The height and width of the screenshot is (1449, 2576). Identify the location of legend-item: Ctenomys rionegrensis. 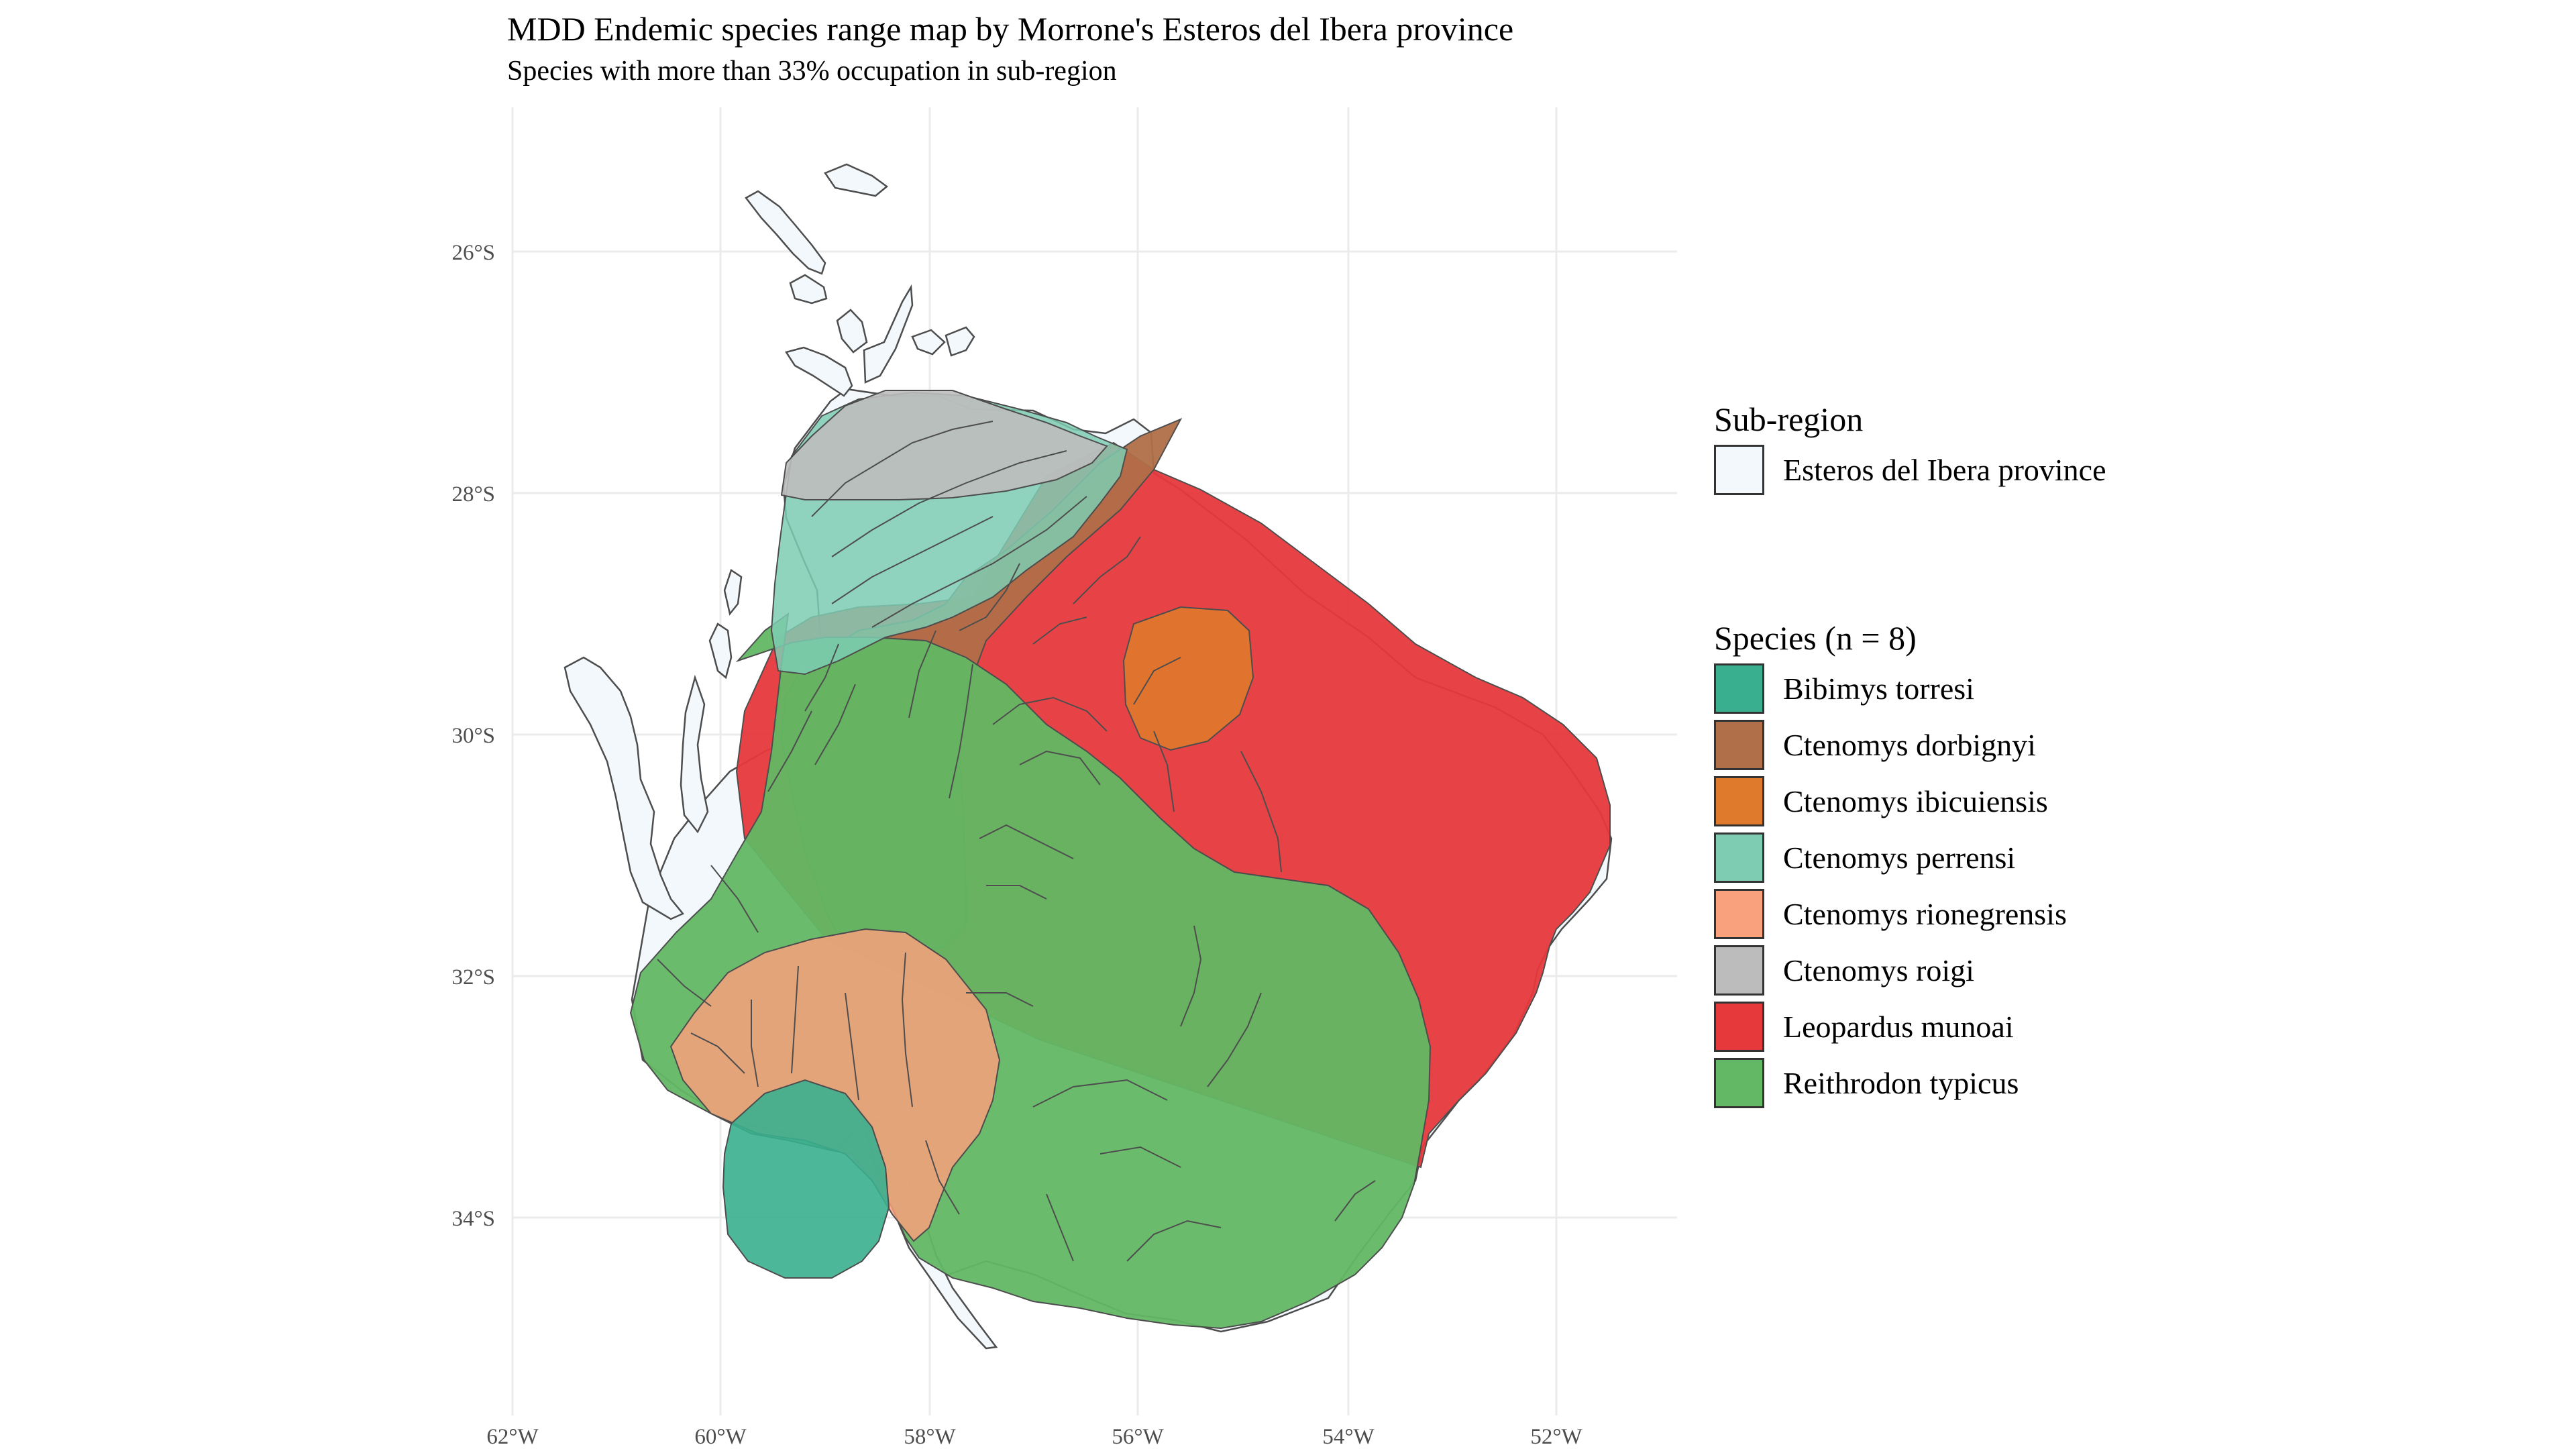
(1890, 913).